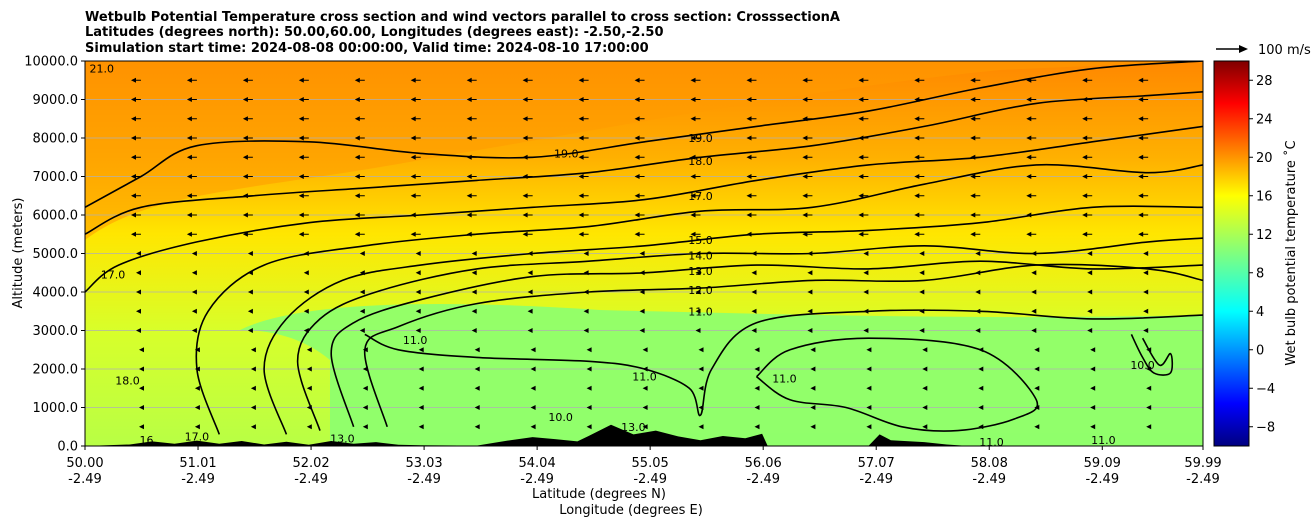  I want to click on x-axis-label-latitude: Latitude (degrees N), so click(599, 494).